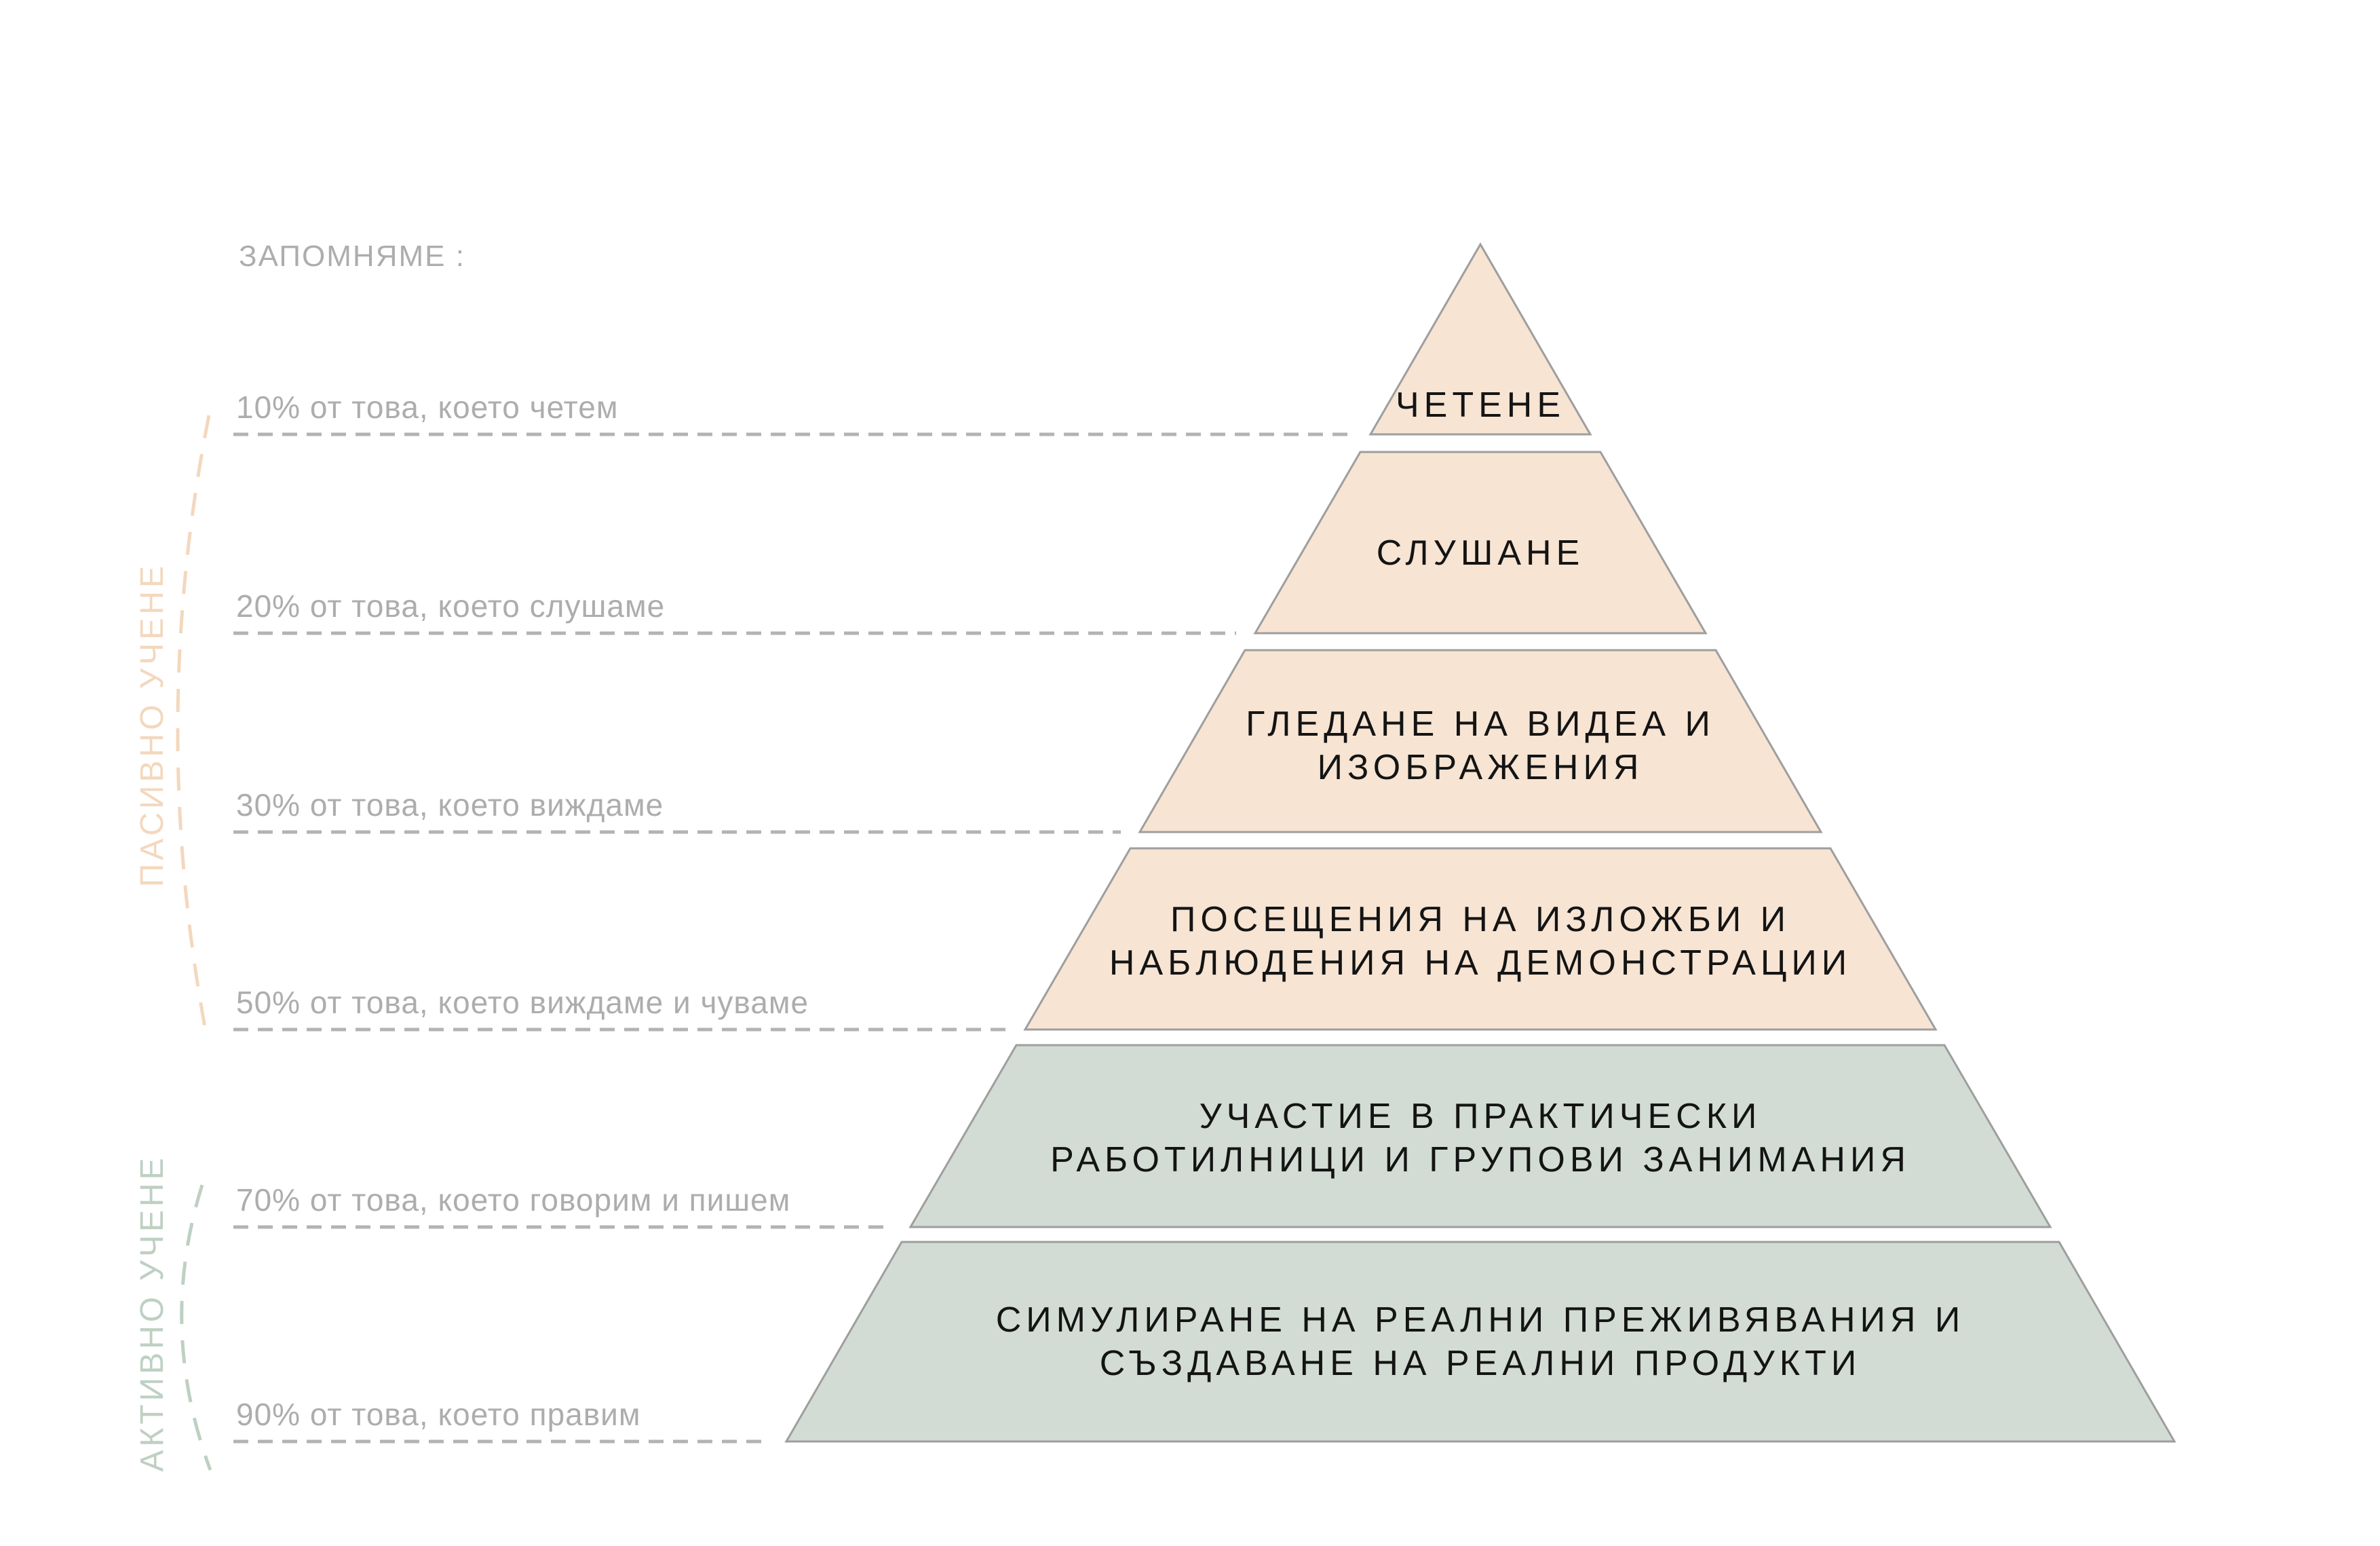  What do you see at coordinates (1481, 768) in the screenshot?
I see `pyramid-level-label: ИЗОБРАЖЕНИЯ` at bounding box center [1481, 768].